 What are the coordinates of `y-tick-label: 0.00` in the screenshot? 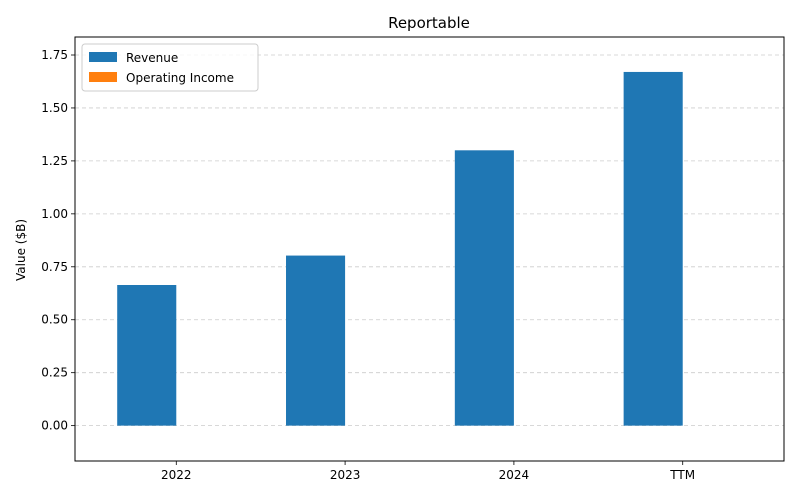 It's located at (54, 426).